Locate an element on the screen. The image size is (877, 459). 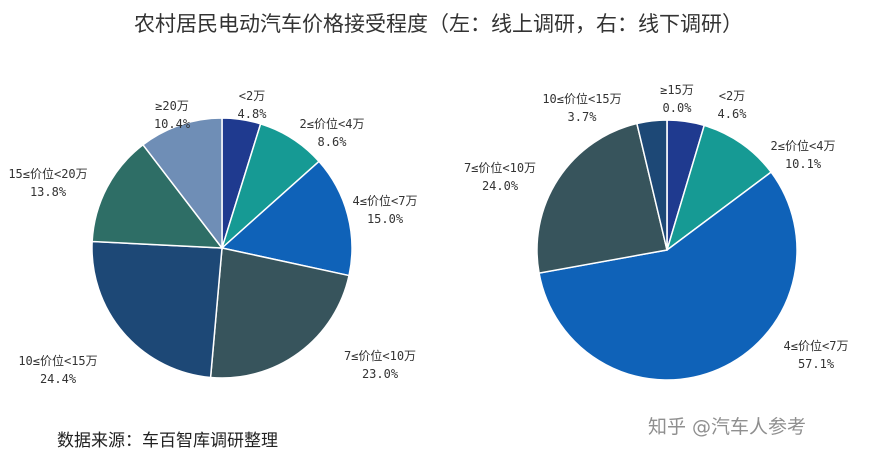
slice-value-label: 8.6% is located at coordinates (333, 142).